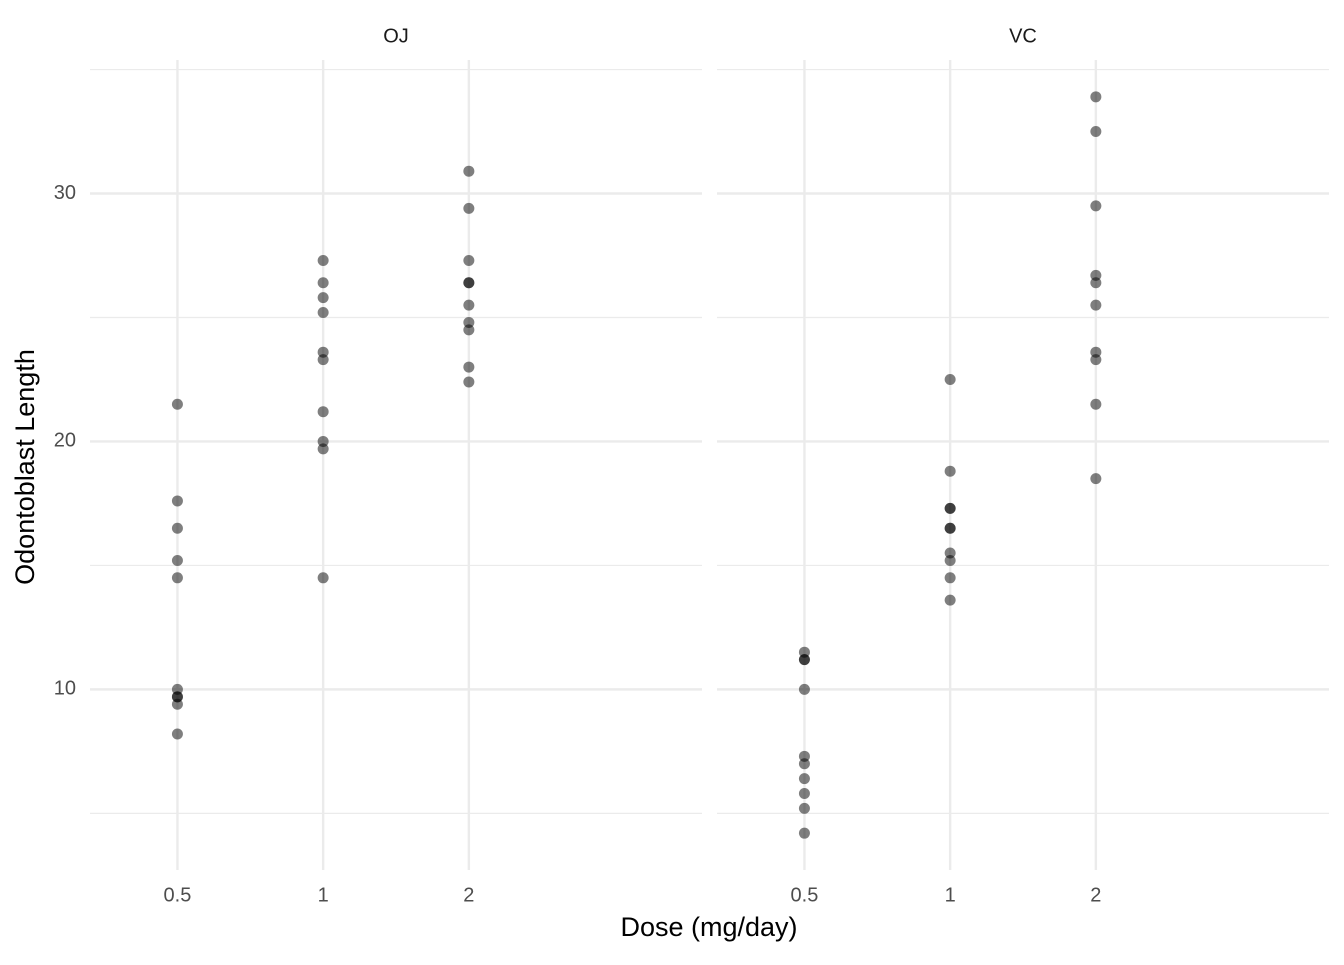  Describe the element at coordinates (65, 441) in the screenshot. I see `y-tick-label: 20` at that location.